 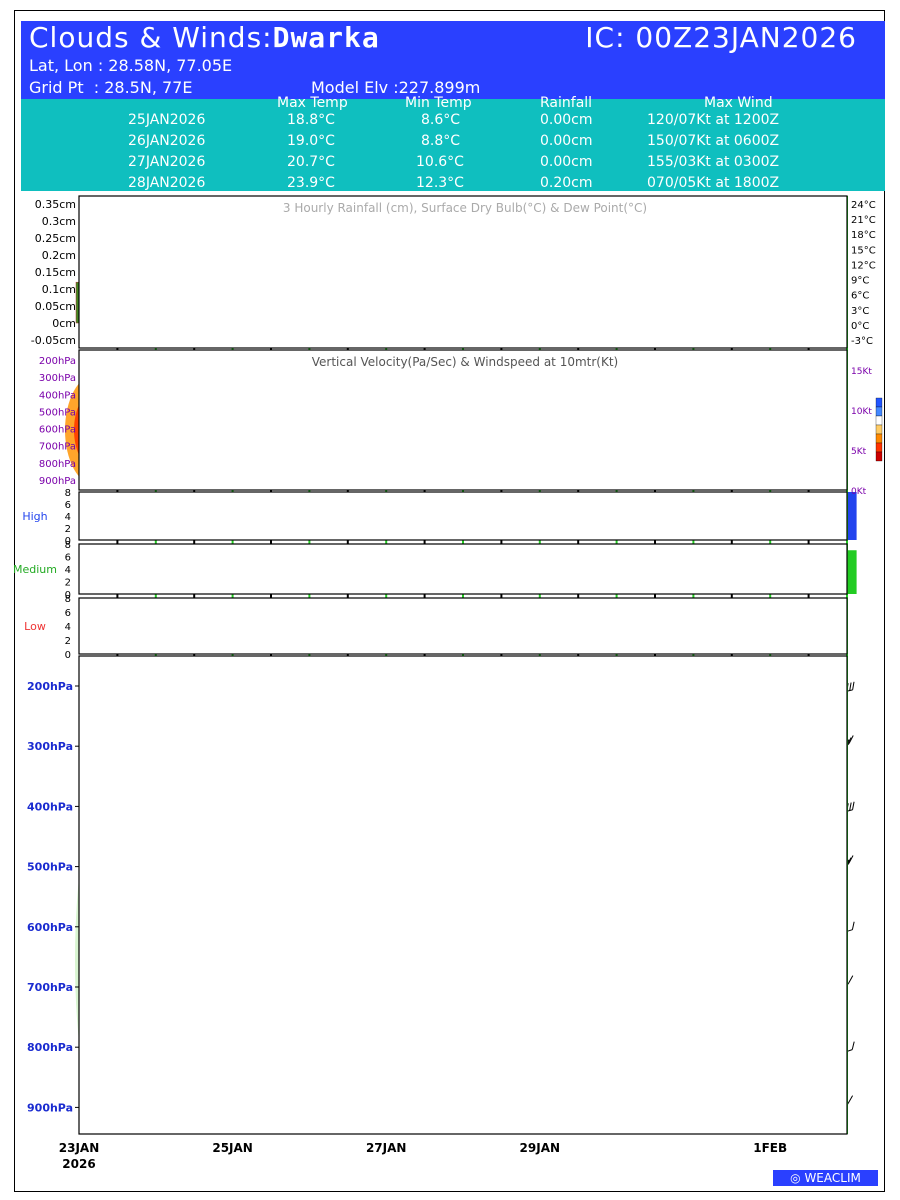 I want to click on row-min-temp: 8.6°C, so click(x=441, y=120).